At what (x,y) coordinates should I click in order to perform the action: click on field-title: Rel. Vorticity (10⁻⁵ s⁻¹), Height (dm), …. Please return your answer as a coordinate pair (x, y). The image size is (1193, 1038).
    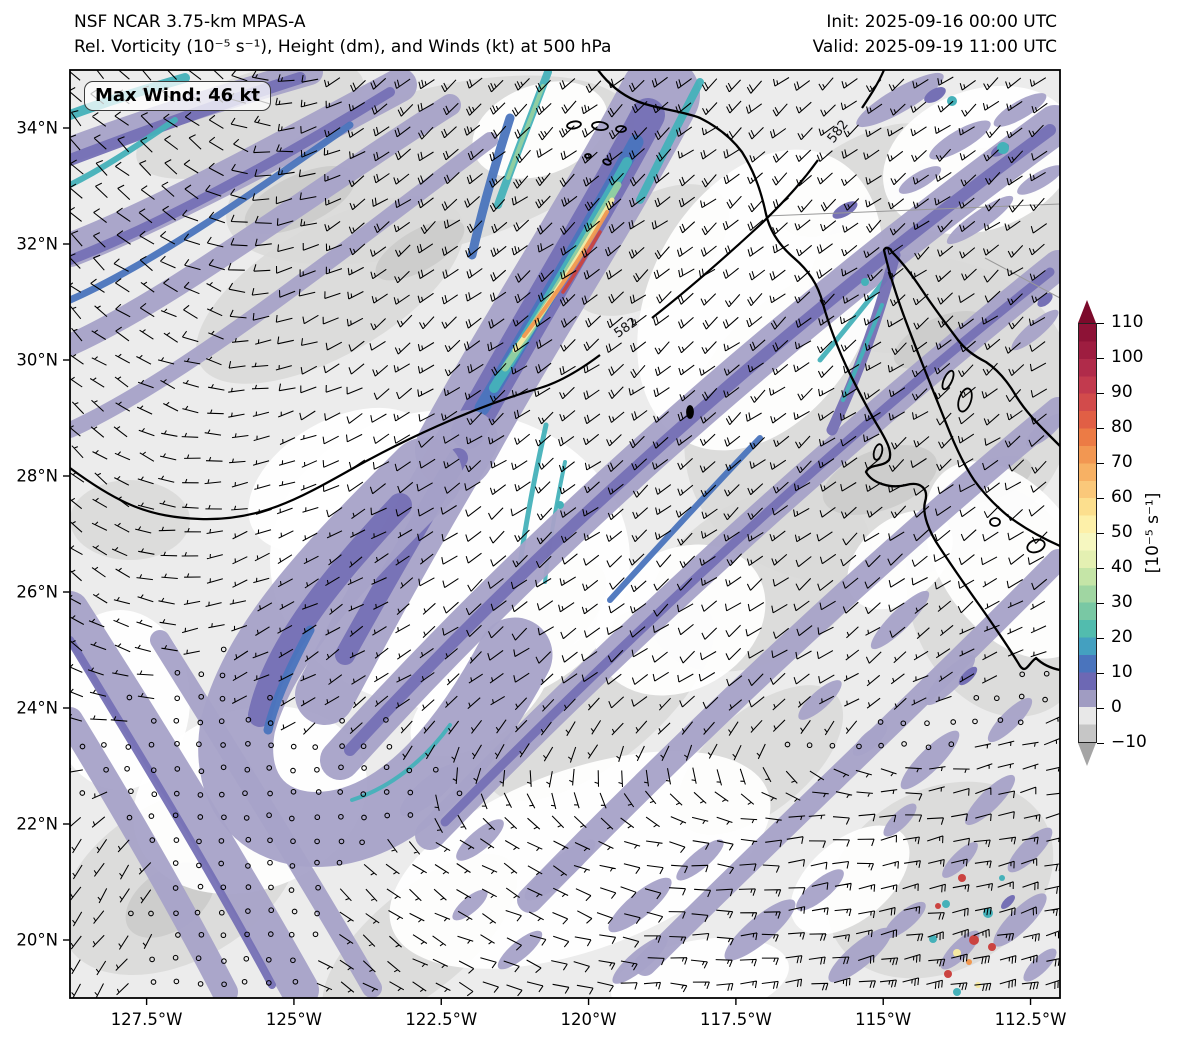
    Looking at the image, I should click on (343, 47).